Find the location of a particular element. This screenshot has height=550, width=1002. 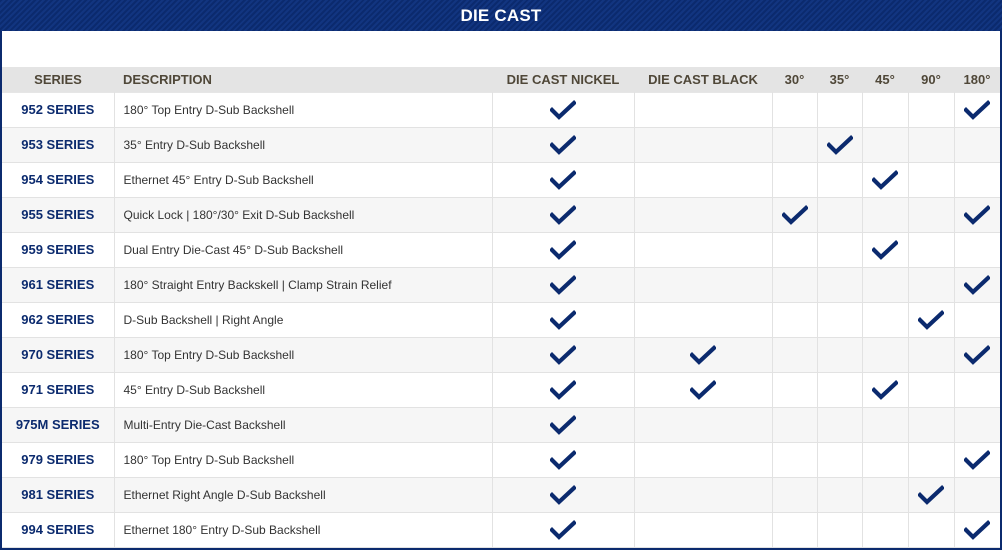

series-link: 979 SERIES is located at coordinates (58, 459).